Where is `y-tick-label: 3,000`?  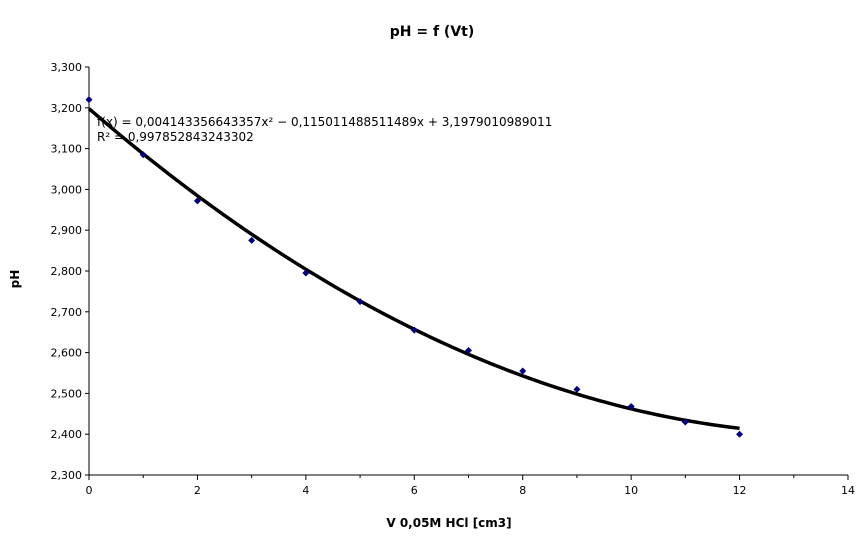 y-tick-label: 3,000 is located at coordinates (67, 189).